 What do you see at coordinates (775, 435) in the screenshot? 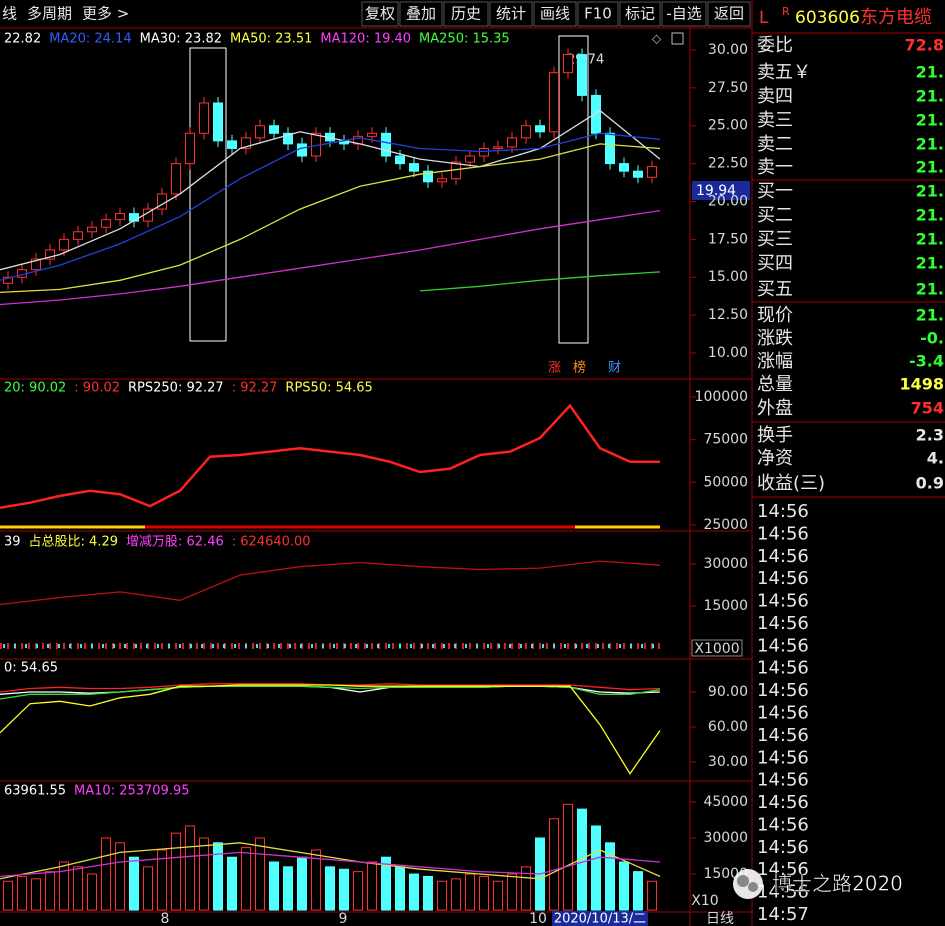
I see `quote-label: 换手` at bounding box center [775, 435].